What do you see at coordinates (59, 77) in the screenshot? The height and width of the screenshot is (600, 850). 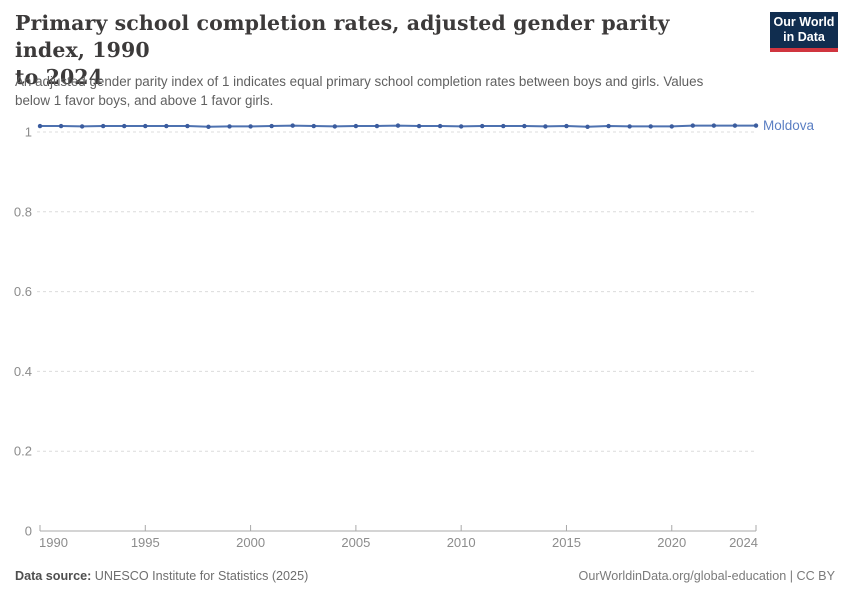 I see `page-title-line2: to 2024` at bounding box center [59, 77].